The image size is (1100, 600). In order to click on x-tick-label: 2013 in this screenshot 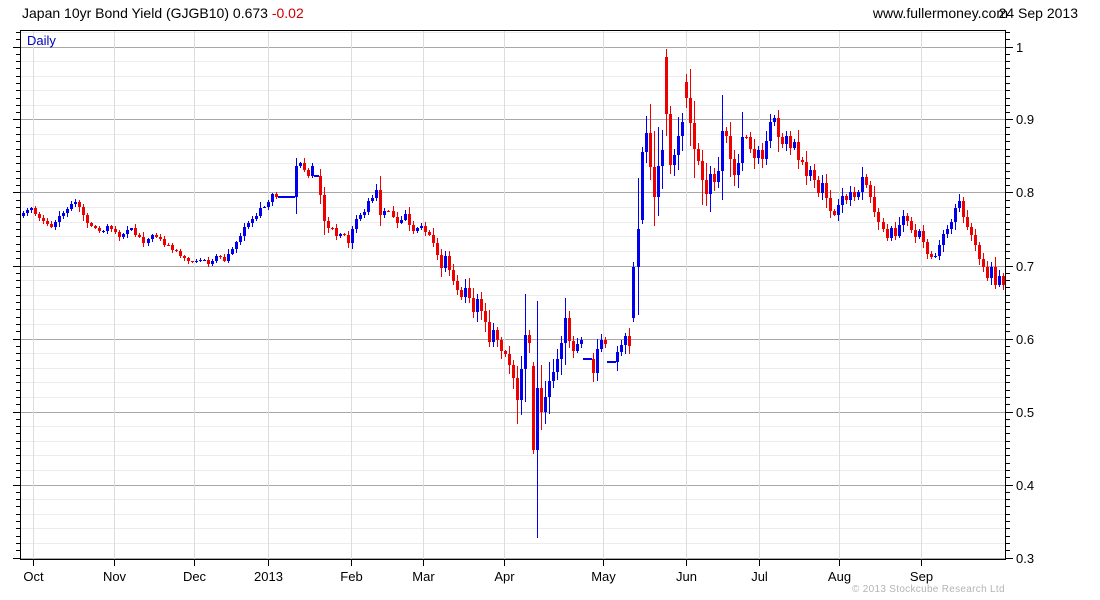, I will do `click(268, 576)`.